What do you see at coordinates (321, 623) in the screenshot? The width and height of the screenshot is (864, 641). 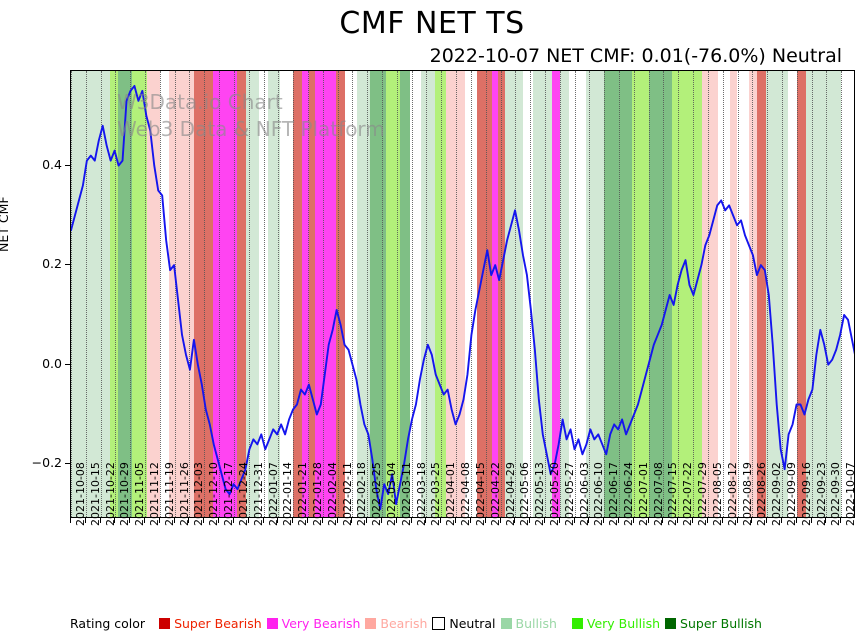 I see `legend-item-label: Very Bearish` at bounding box center [321, 623].